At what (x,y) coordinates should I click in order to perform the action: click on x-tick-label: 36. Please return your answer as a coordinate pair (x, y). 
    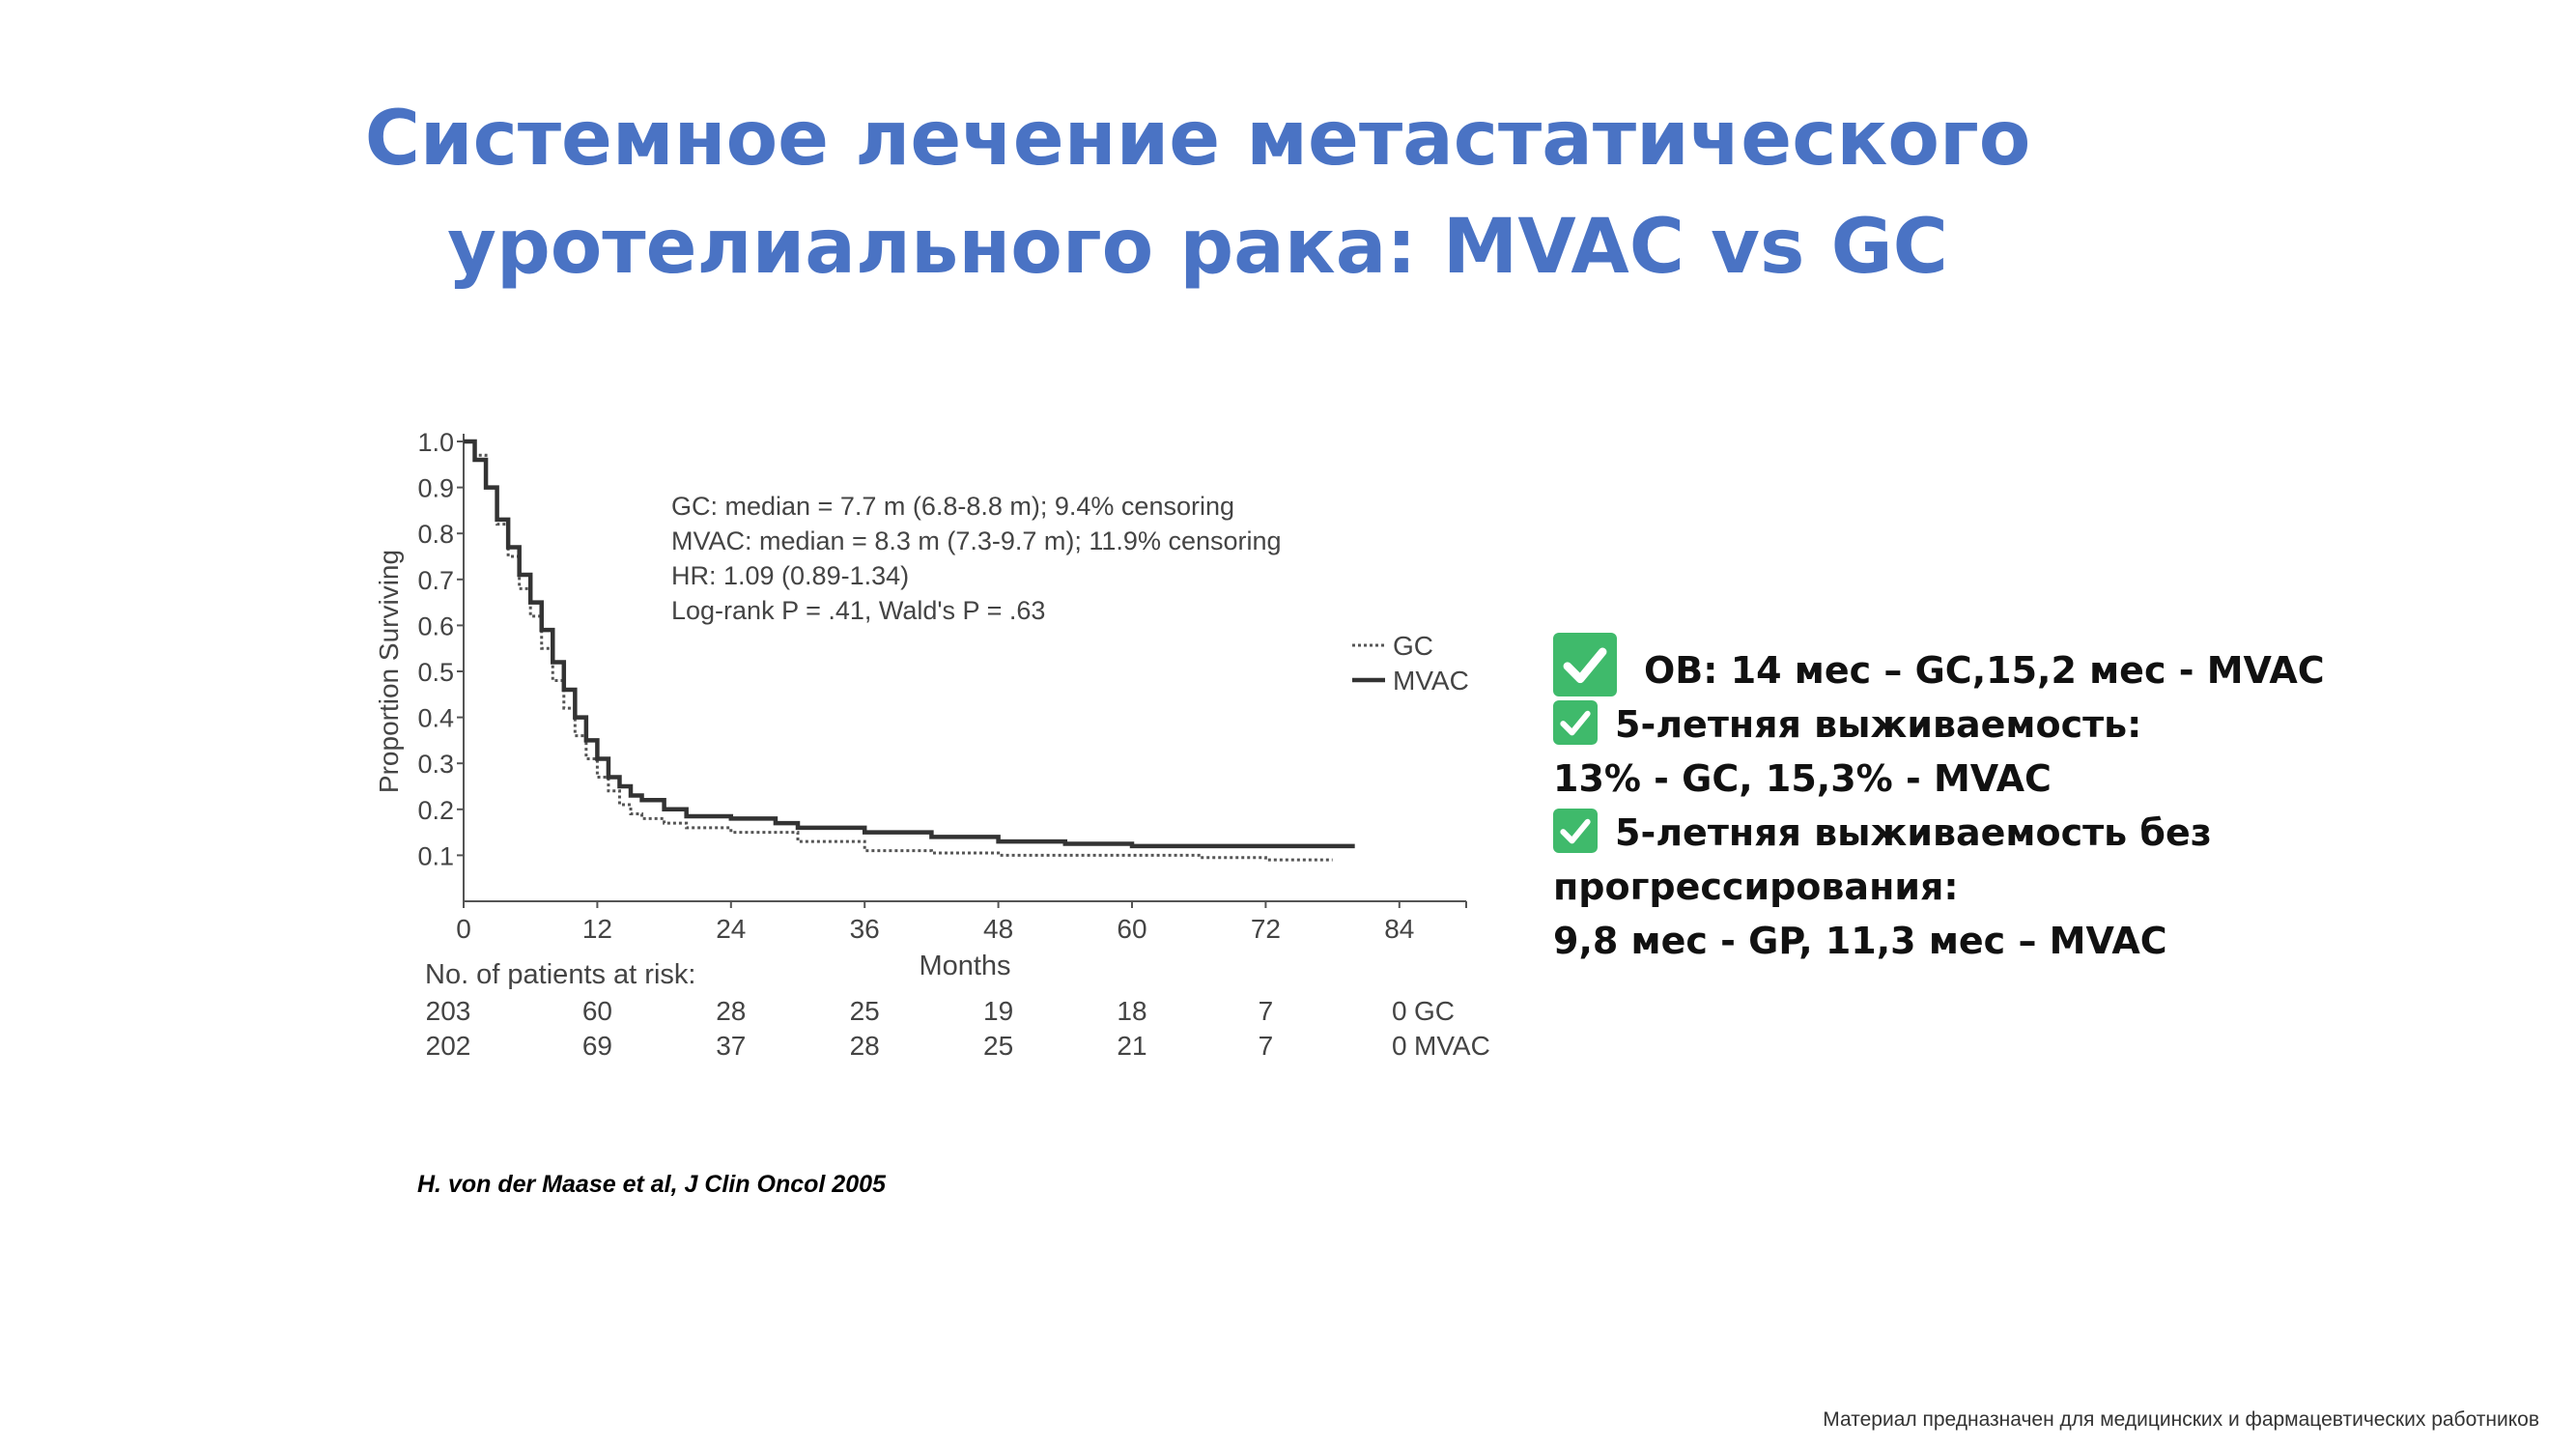
    Looking at the image, I should click on (865, 929).